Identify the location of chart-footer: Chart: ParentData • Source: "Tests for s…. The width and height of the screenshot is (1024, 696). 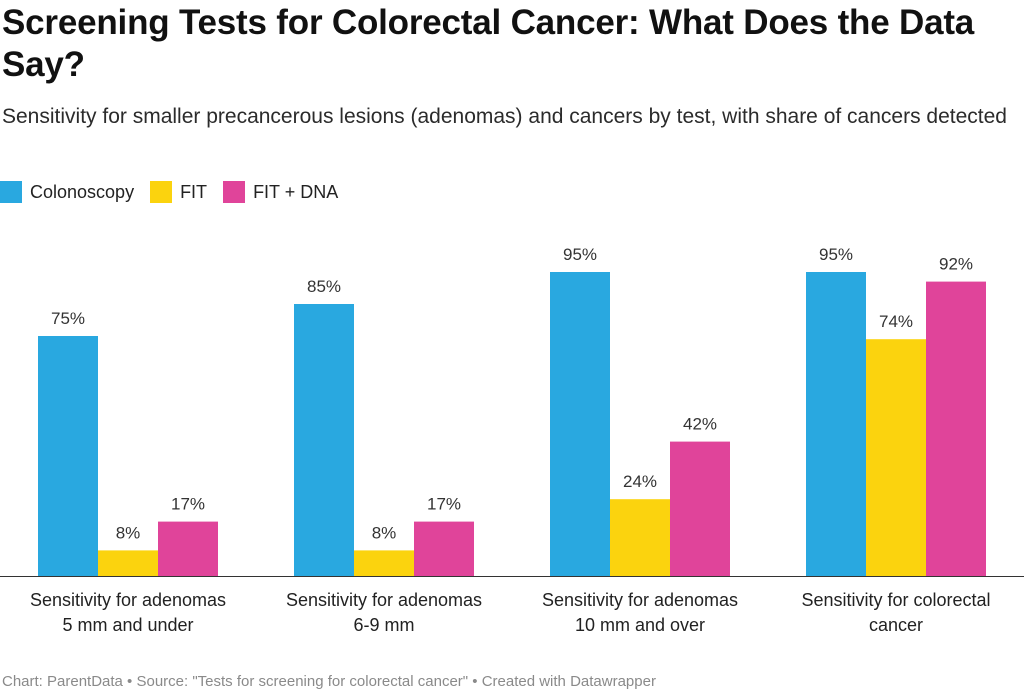
(329, 681).